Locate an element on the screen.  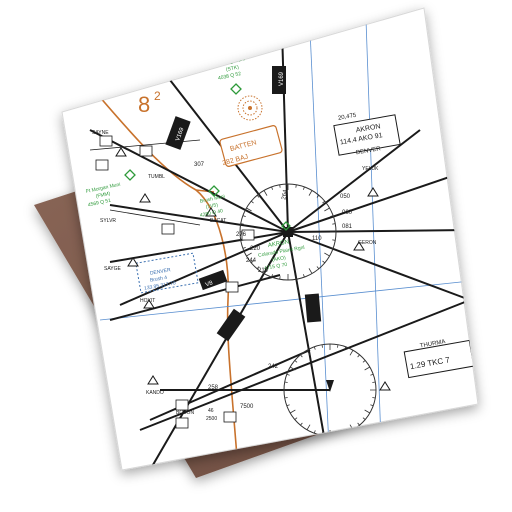
fix-hoyit: HOYIT is located at coordinates (147, 301).